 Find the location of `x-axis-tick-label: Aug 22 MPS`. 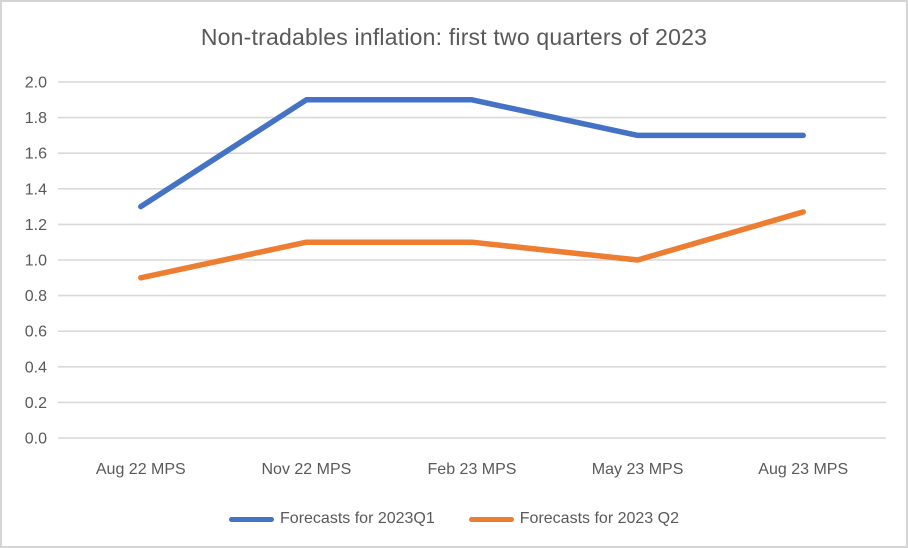

x-axis-tick-label: Aug 22 MPS is located at coordinates (141, 469).